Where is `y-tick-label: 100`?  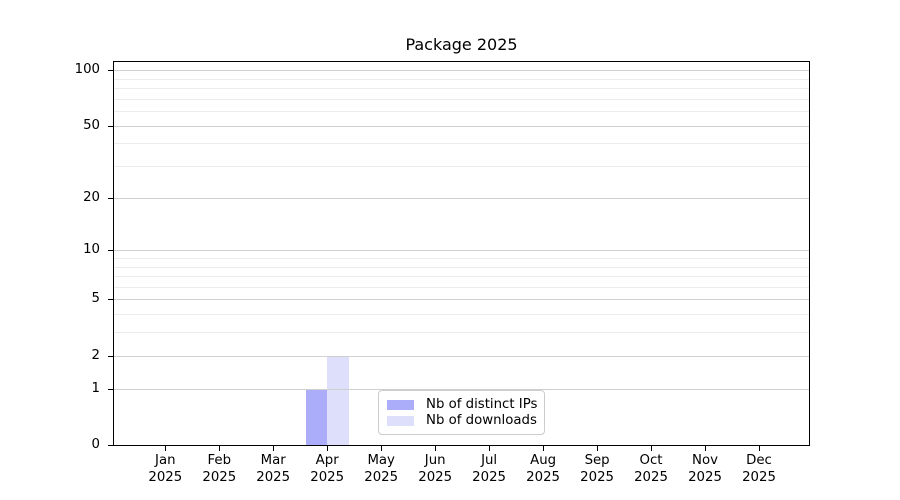 y-tick-label: 100 is located at coordinates (87, 69).